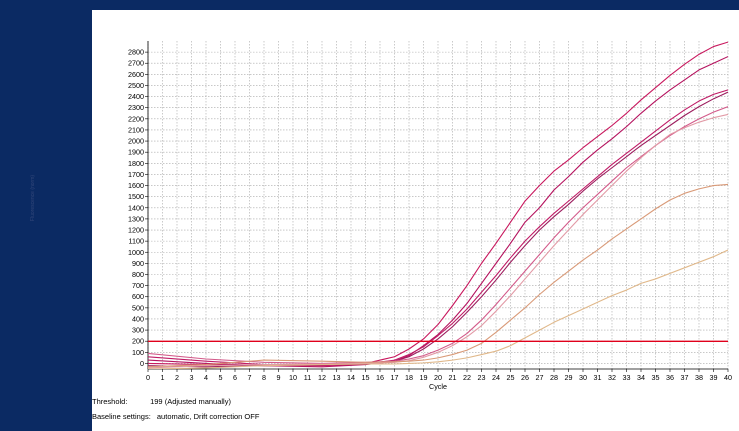 This screenshot has width=739, height=431. What do you see at coordinates (612, 377) in the screenshot?
I see `x-tick-label: 32` at bounding box center [612, 377].